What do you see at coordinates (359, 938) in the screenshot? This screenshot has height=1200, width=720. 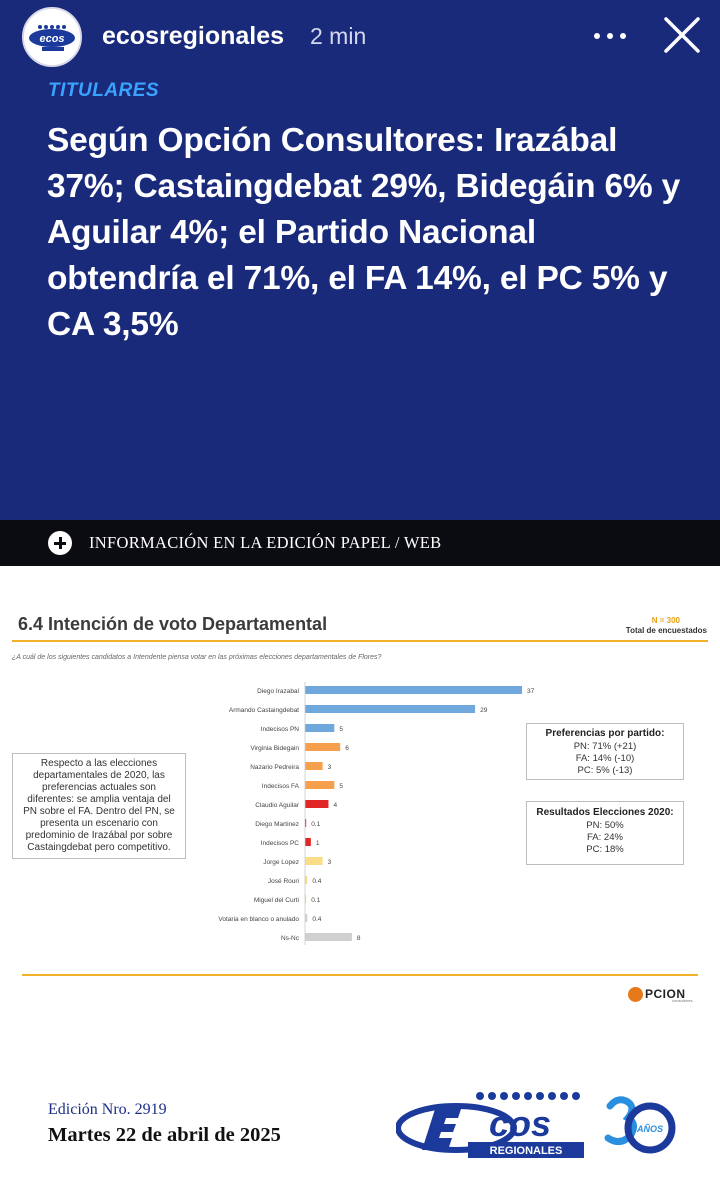 I see `value-label: 8` at bounding box center [359, 938].